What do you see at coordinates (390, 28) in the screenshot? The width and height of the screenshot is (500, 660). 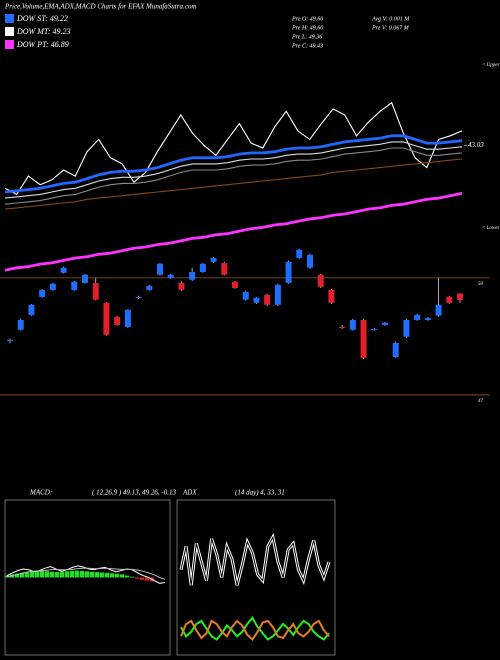 I see `info-text: Pre V: 0.067 M` at bounding box center [390, 28].